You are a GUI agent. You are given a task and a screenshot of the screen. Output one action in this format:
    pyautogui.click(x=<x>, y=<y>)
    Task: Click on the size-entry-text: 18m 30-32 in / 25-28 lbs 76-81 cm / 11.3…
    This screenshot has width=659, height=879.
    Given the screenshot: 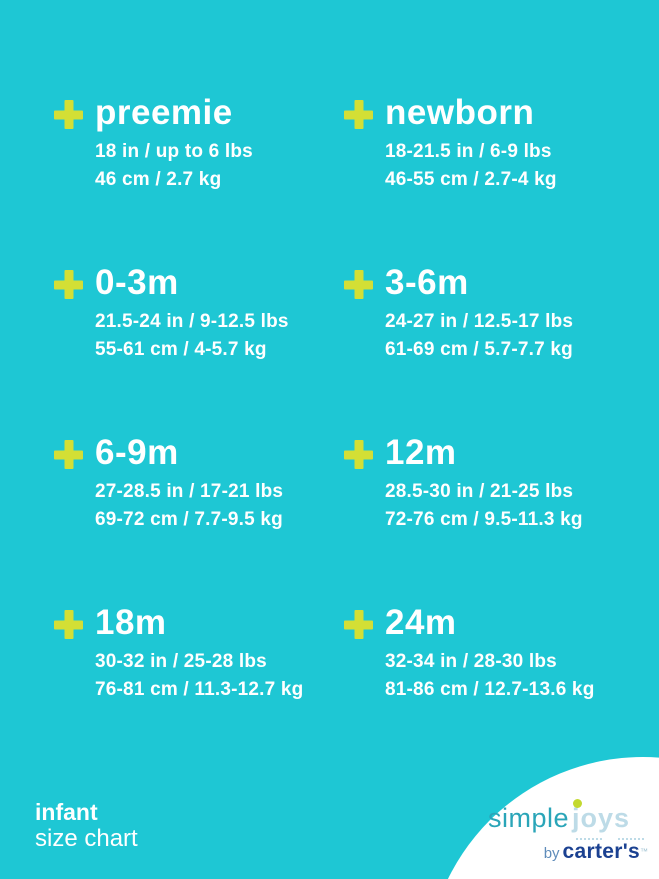 What is the action you would take?
    pyautogui.click(x=199, y=654)
    